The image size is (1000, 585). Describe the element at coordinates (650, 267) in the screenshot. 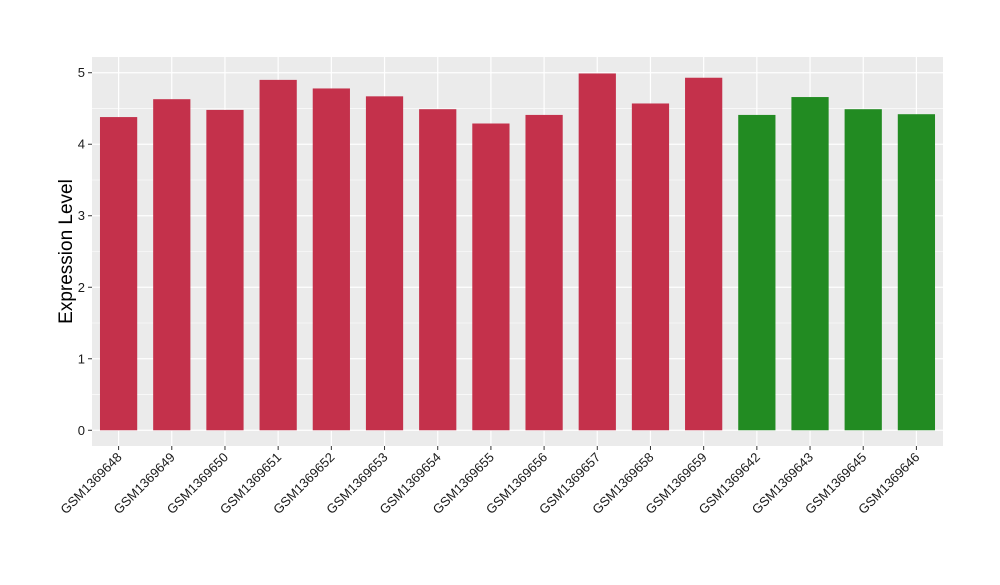

I see `bar-GSM1369658` at that location.